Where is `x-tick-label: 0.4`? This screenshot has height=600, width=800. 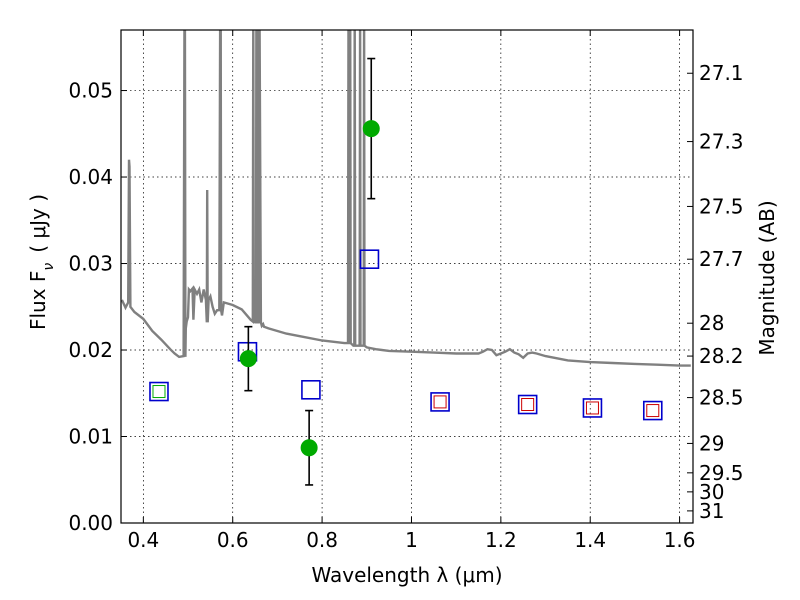 x-tick-label: 0.4 is located at coordinates (143, 540).